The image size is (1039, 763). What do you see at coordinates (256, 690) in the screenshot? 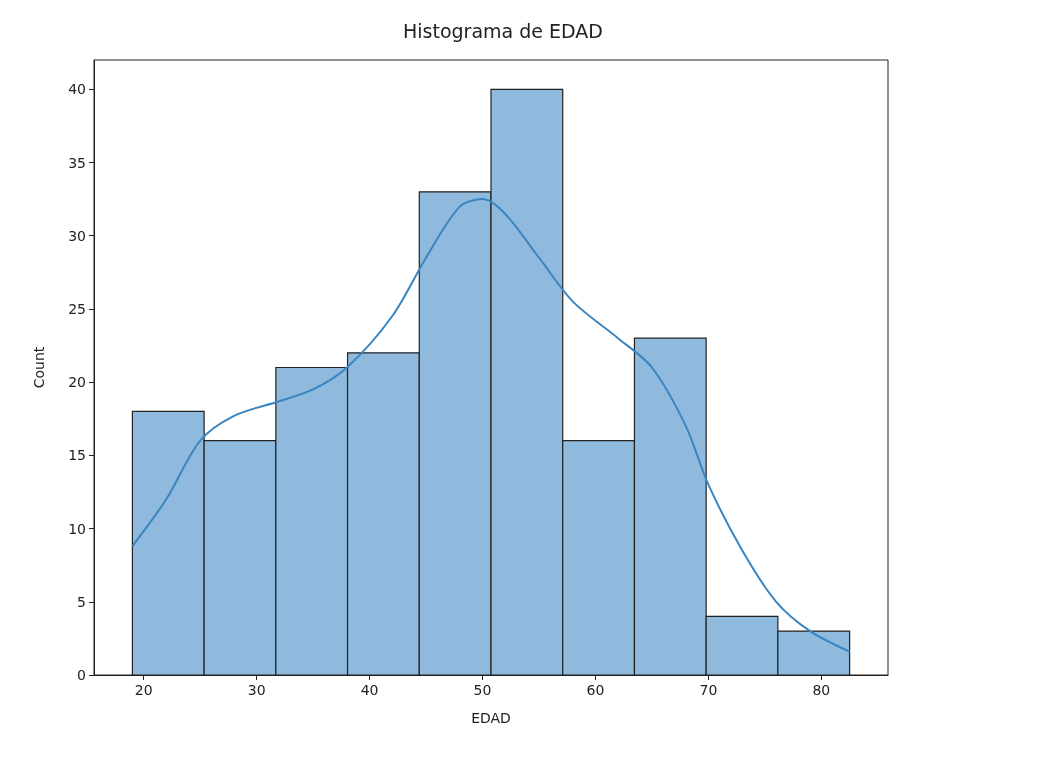
I see `x-tick-label: 30` at bounding box center [256, 690].